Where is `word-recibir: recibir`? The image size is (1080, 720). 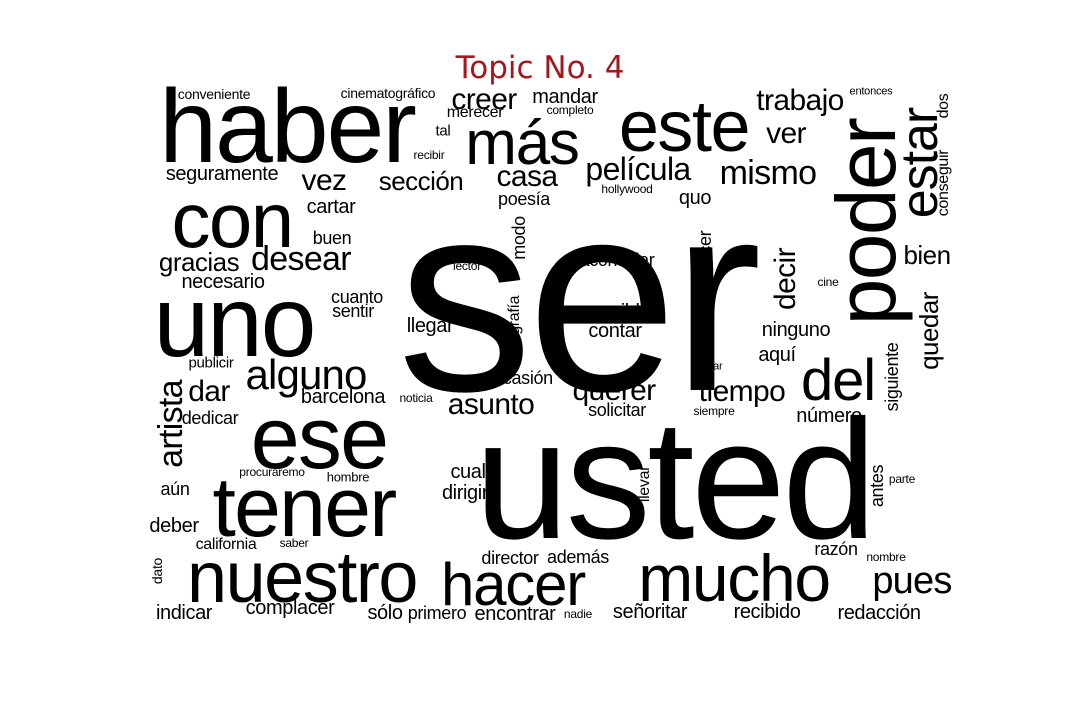
word-recibir: recibir is located at coordinates (429, 155).